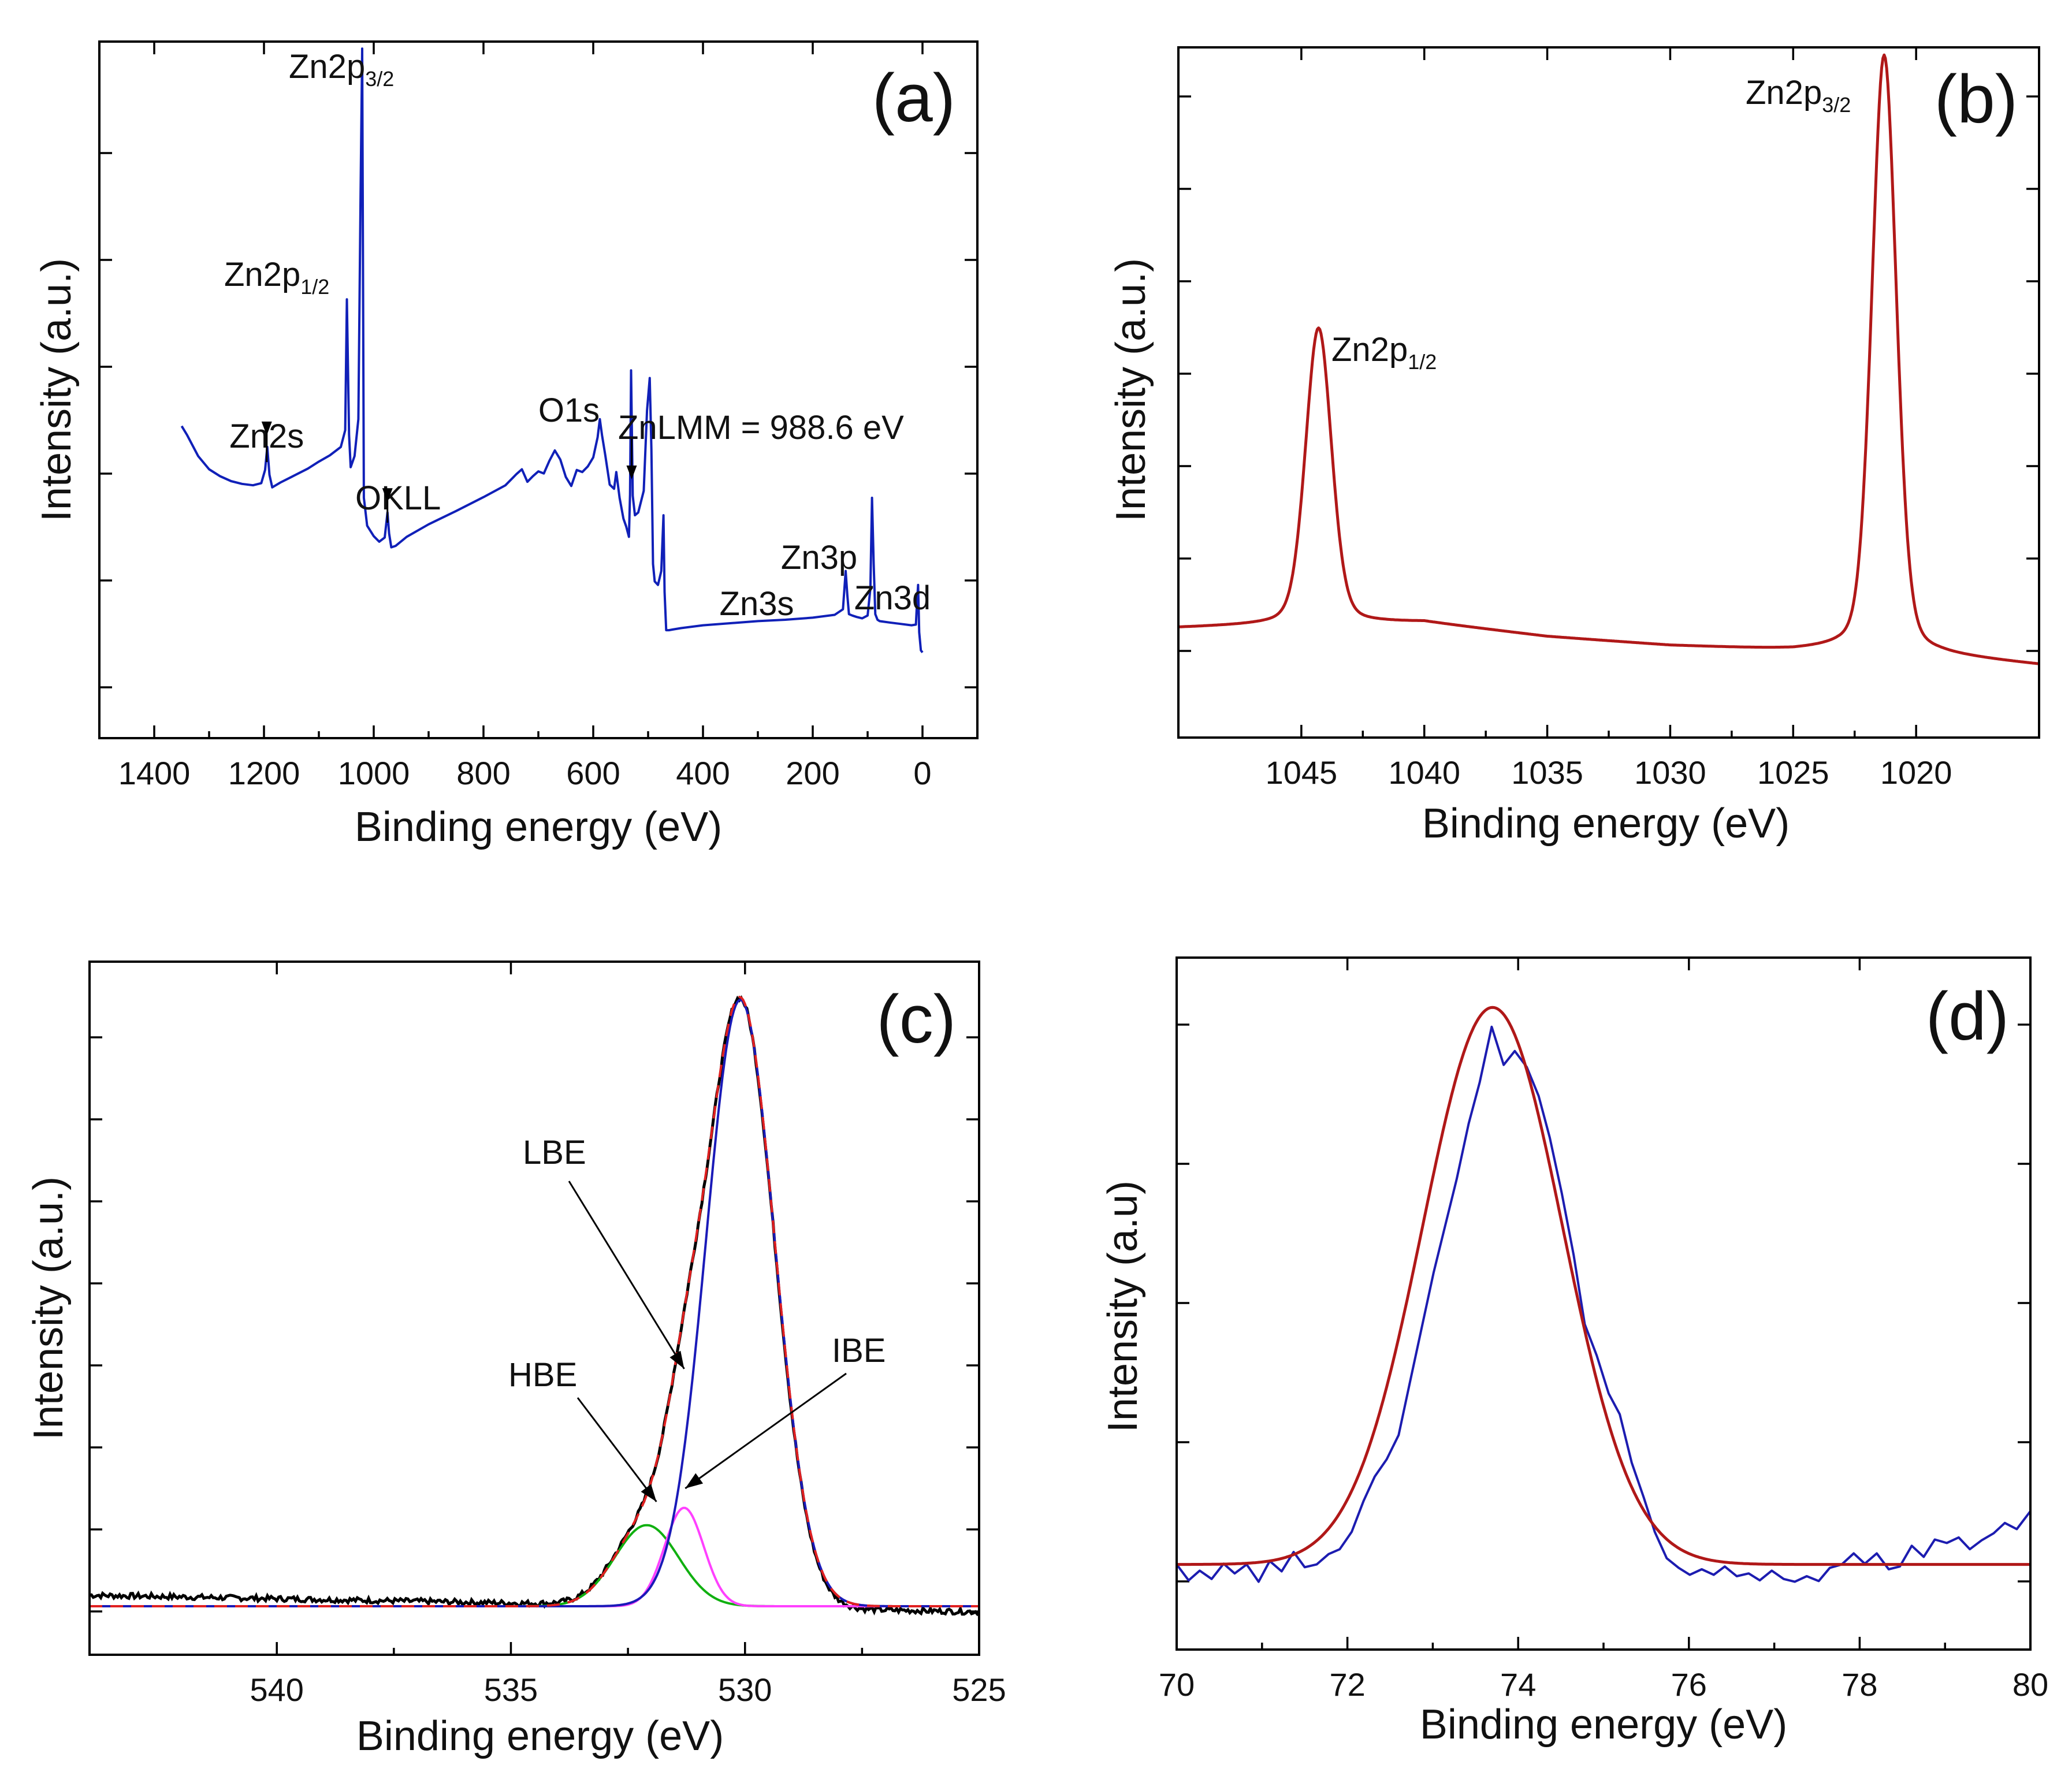 This screenshot has height=1772, width=2072. What do you see at coordinates (1131, 390) in the screenshot?
I see `y-axis-label-b: Intensity (a.u.)` at bounding box center [1131, 390].